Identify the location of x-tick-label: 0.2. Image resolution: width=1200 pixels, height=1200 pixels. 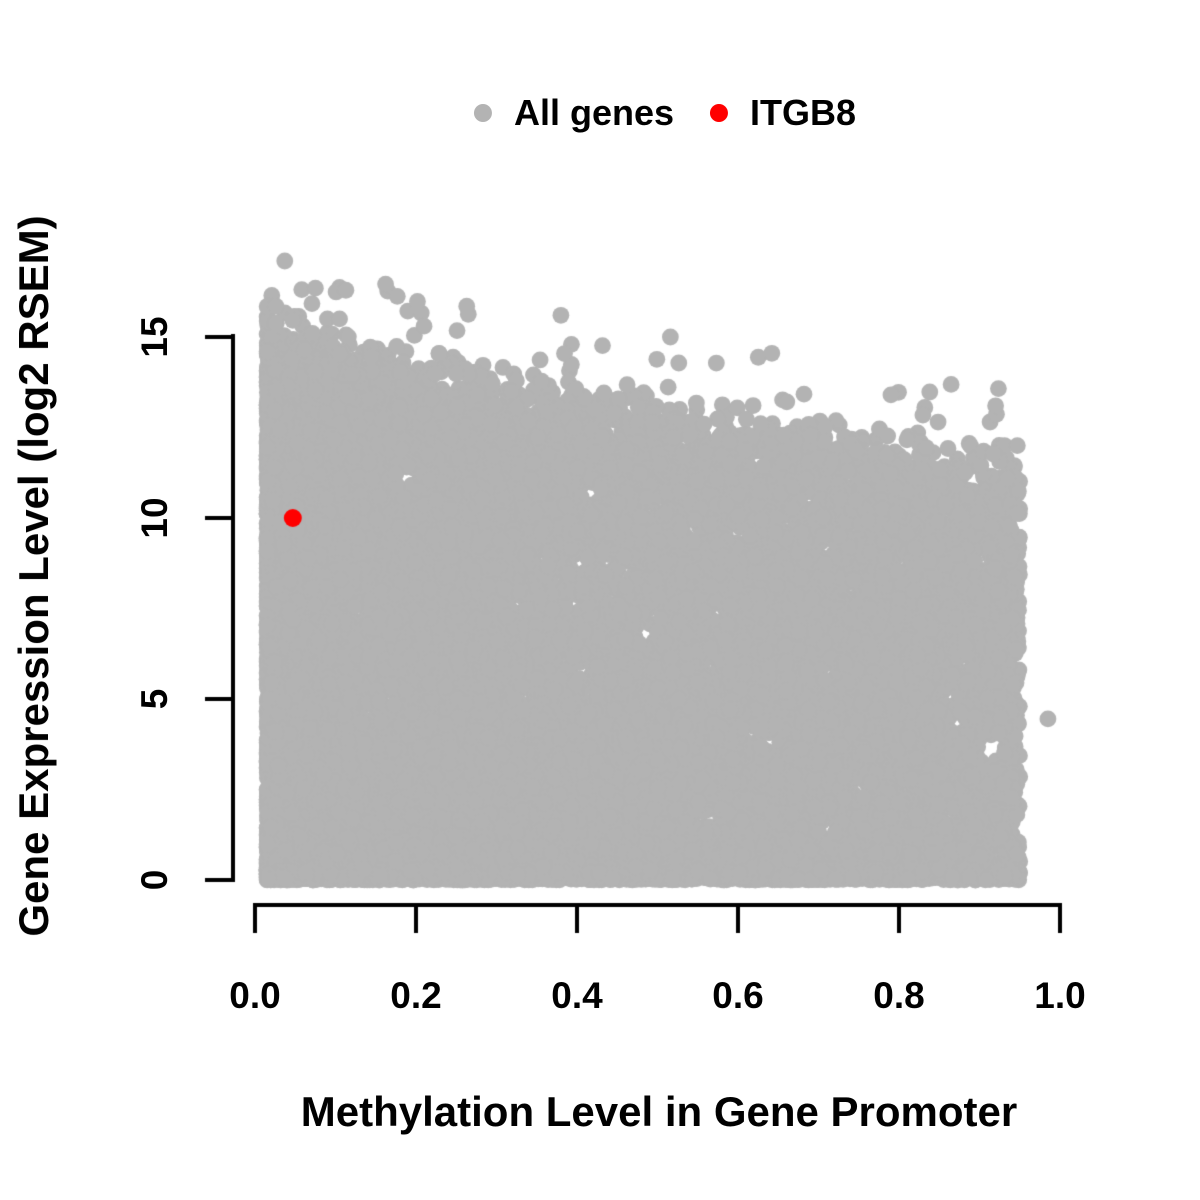
(416, 995).